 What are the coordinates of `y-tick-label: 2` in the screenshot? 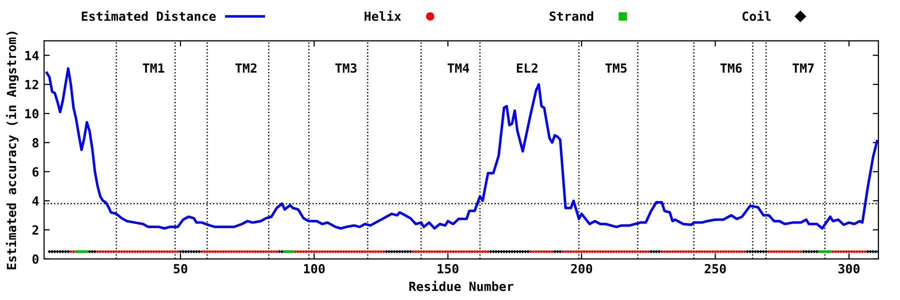 It's located at (35, 230).